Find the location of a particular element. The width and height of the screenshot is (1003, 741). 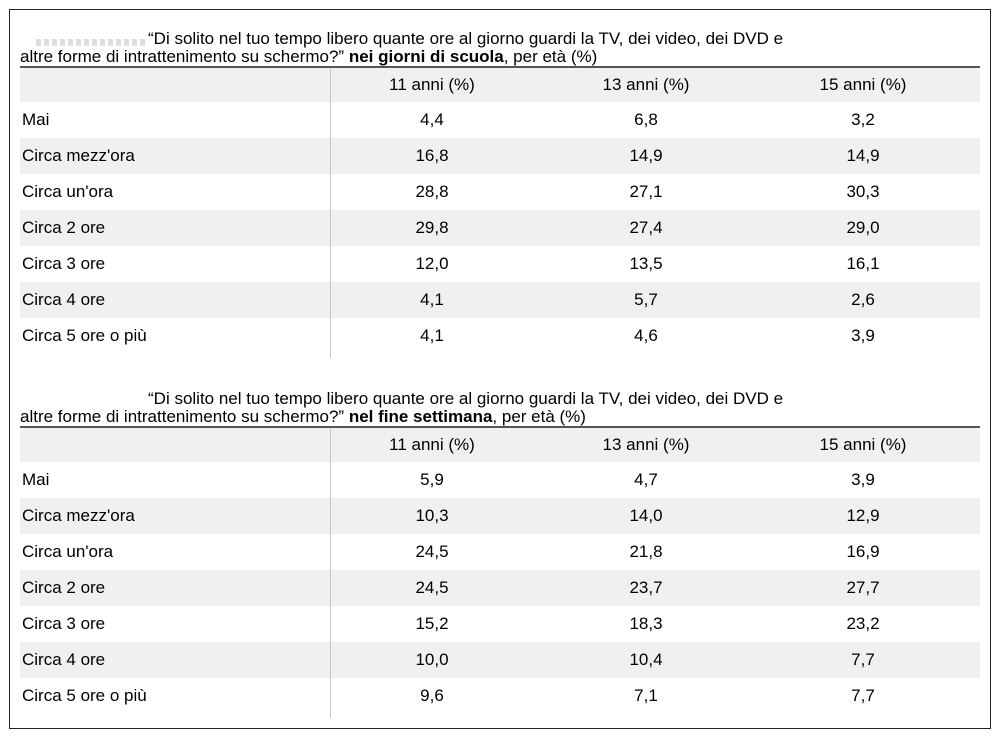

table-cell: 23,2 is located at coordinates (863, 623).